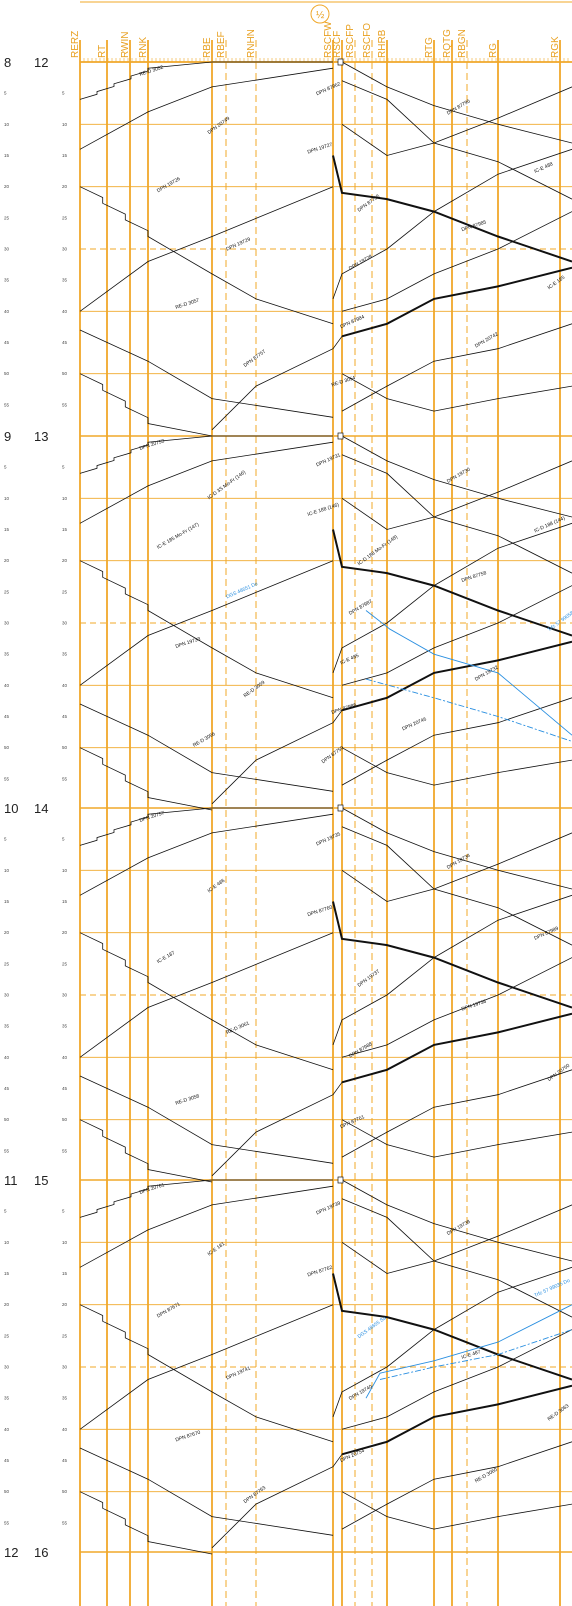  What do you see at coordinates (462, 43) in the screenshot?
I see `station-label: RBGN` at bounding box center [462, 43].